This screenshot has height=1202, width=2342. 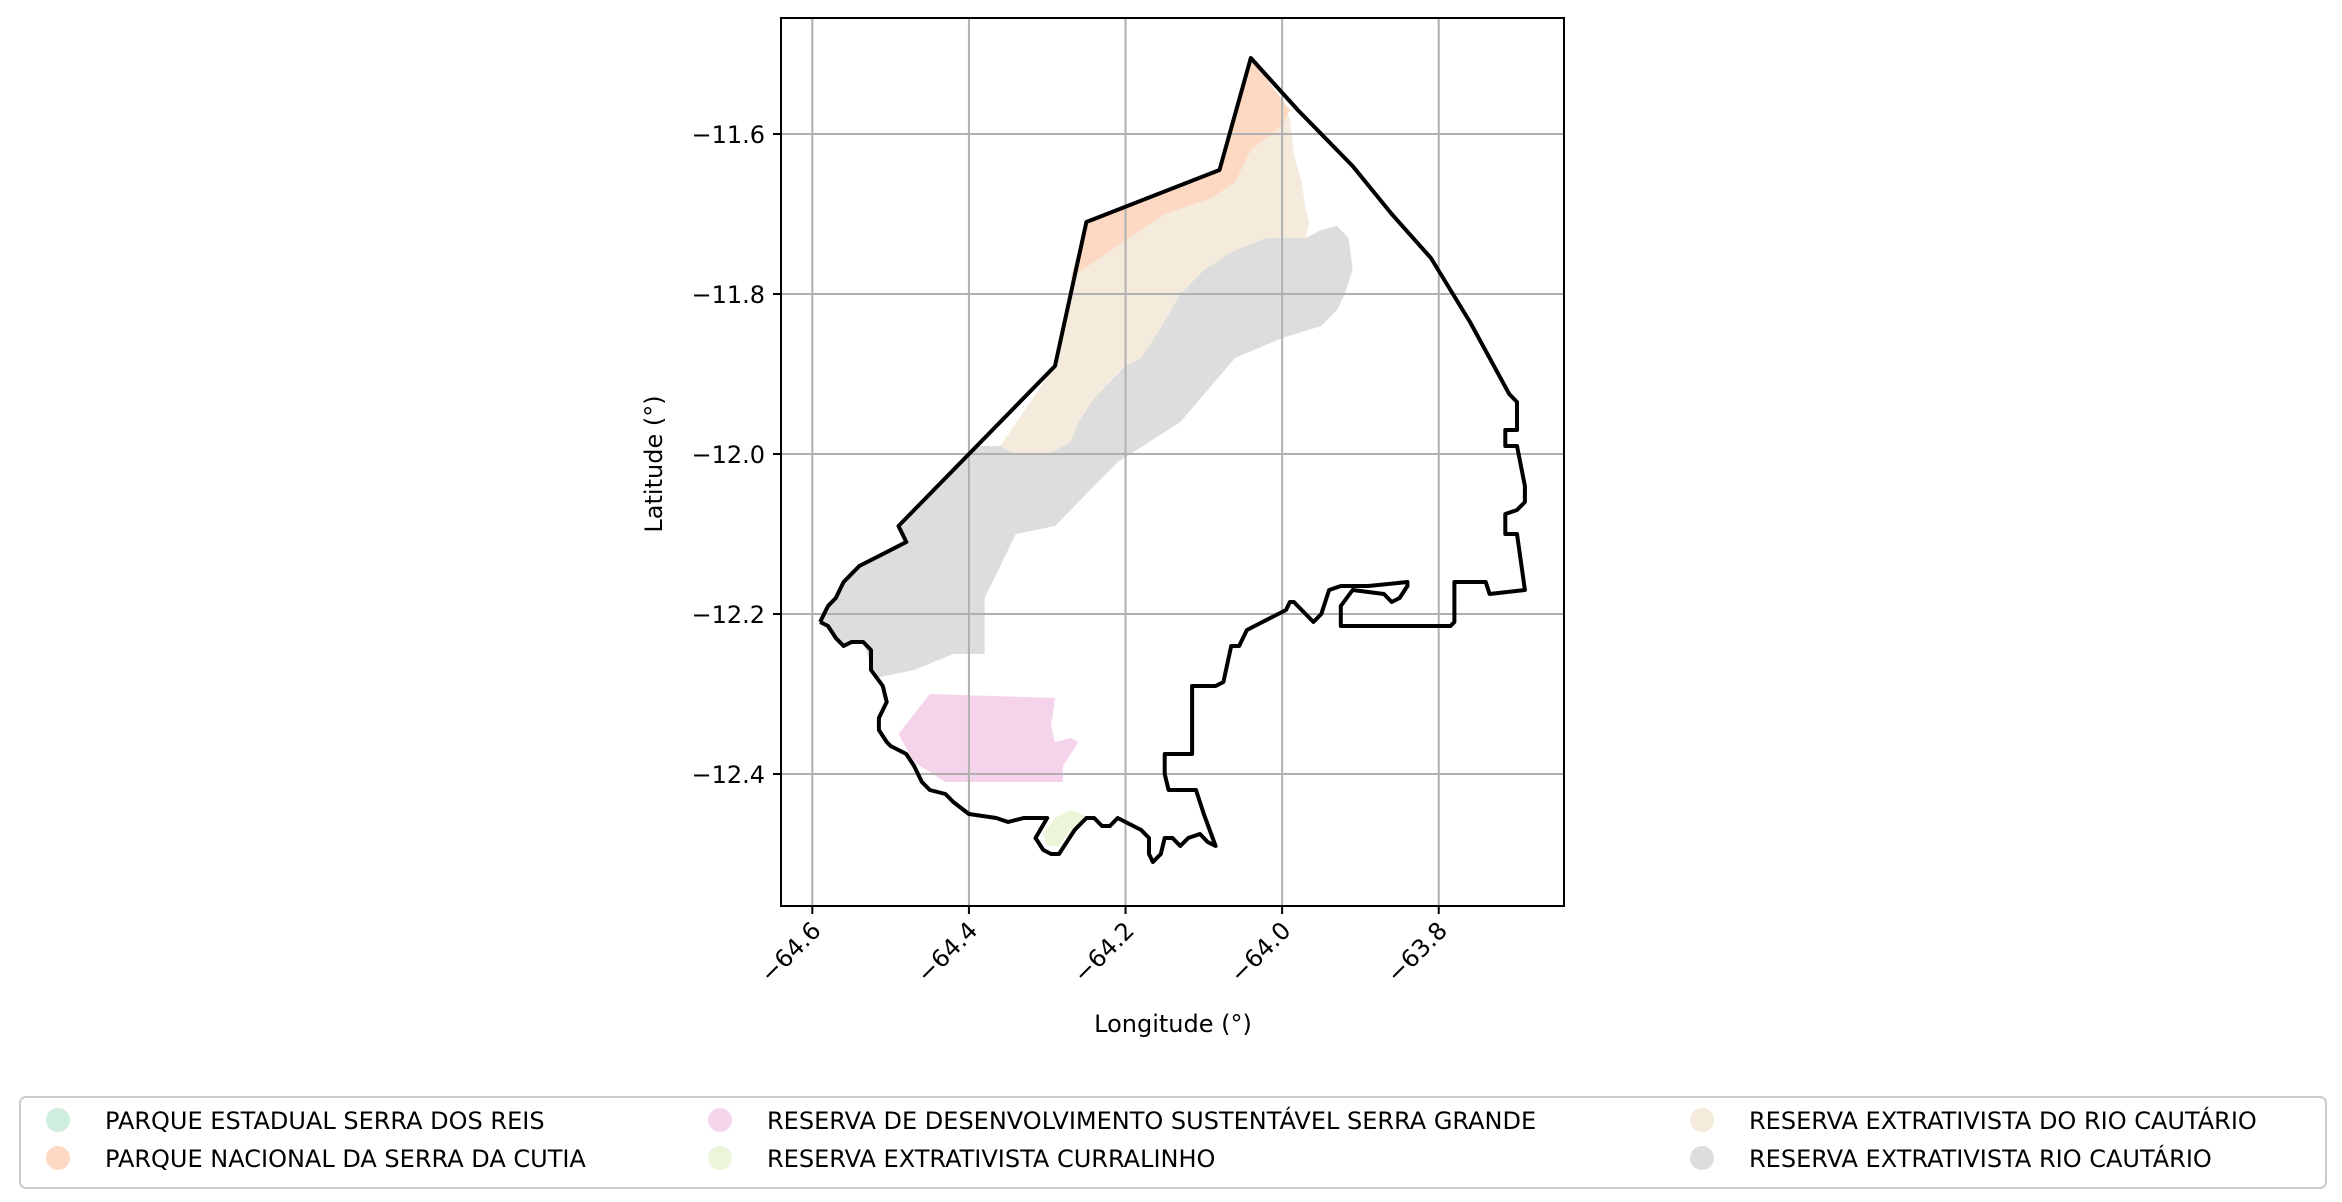 I want to click on legend-label-6: RESERVA EXTRATIVISTA RIO CAUTÁRIO, so click(x=1980, y=1158).